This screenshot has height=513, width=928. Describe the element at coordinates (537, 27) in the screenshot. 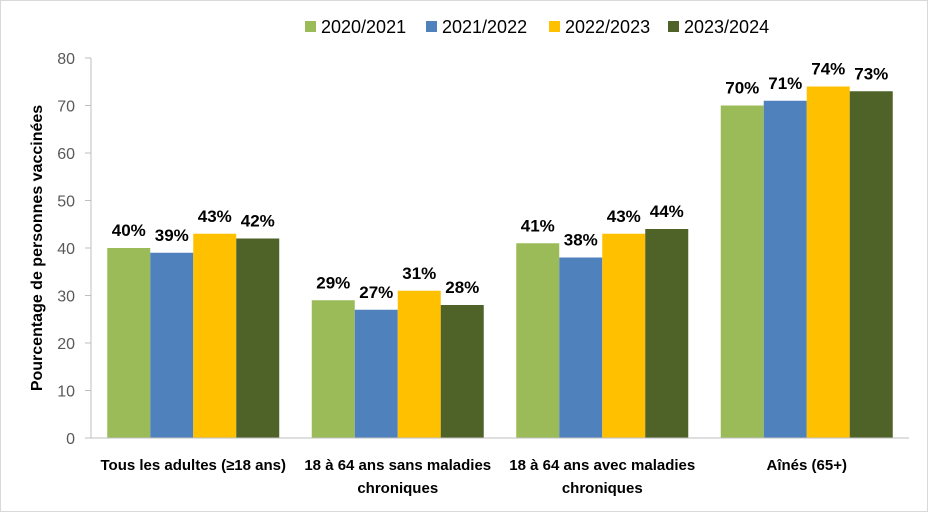

I see `legend: 2020/2021 2021/2022 2022/2023 2023/2024` at that location.